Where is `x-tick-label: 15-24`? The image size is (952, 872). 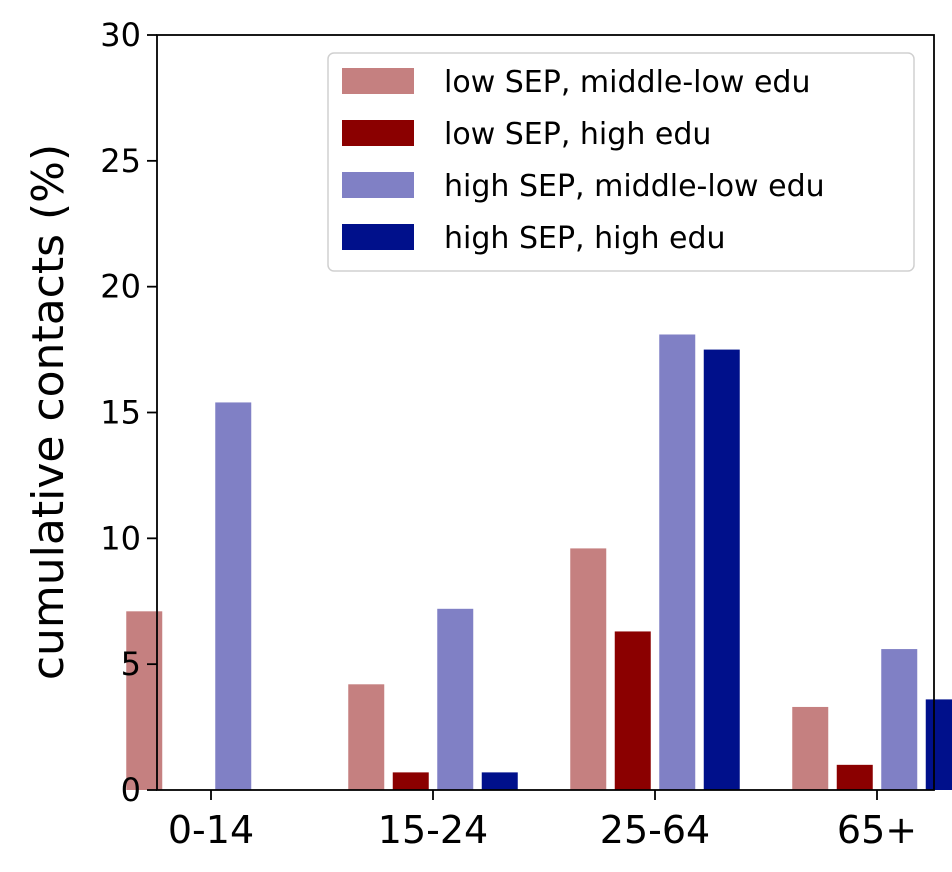 x-tick-label: 15-24 is located at coordinates (433, 830).